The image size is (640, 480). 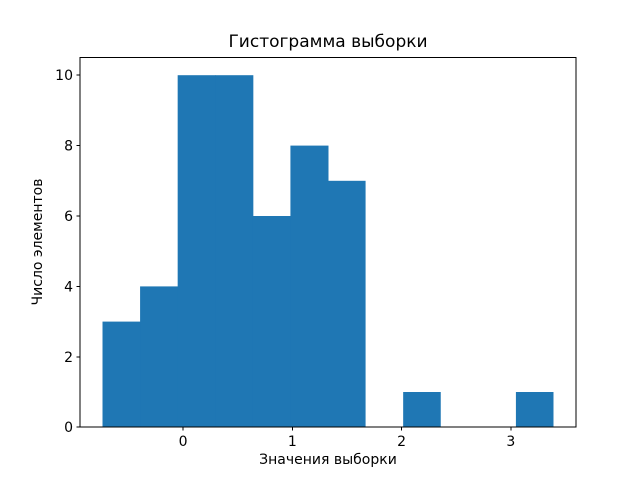 I want to click on x-tick-label: 3, so click(x=510, y=442).